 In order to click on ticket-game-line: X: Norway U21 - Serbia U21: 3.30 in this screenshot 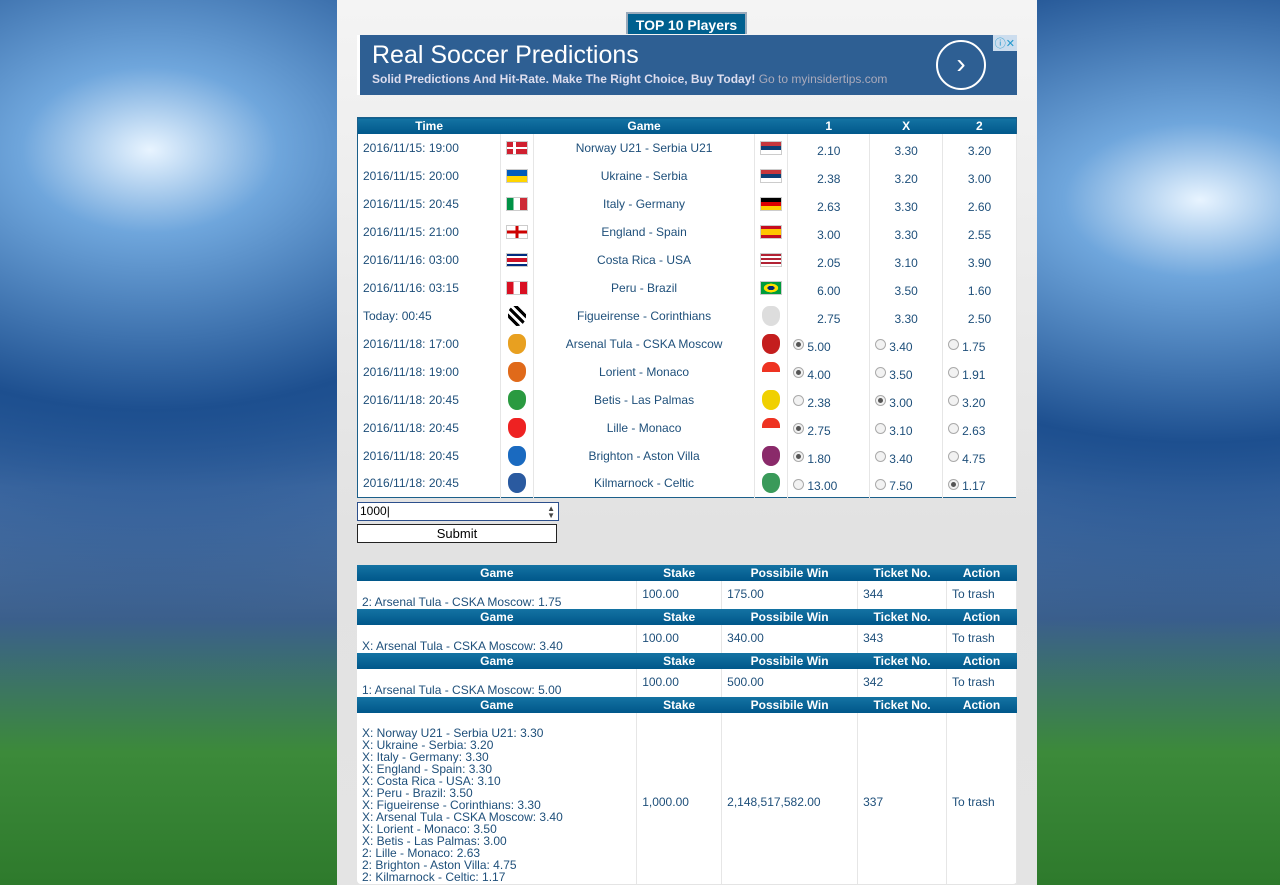, I will do `click(453, 733)`.